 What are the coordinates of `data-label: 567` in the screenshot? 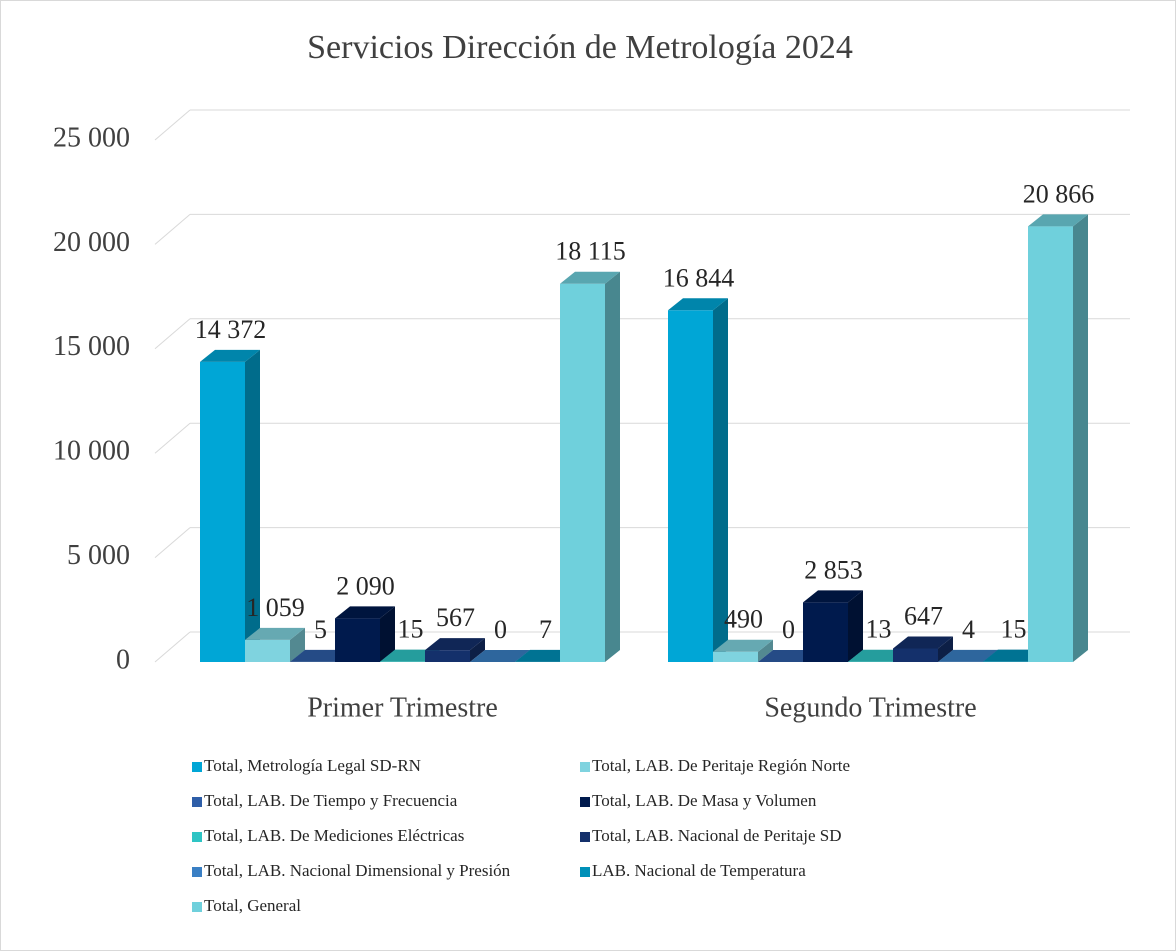 It's located at (455, 617).